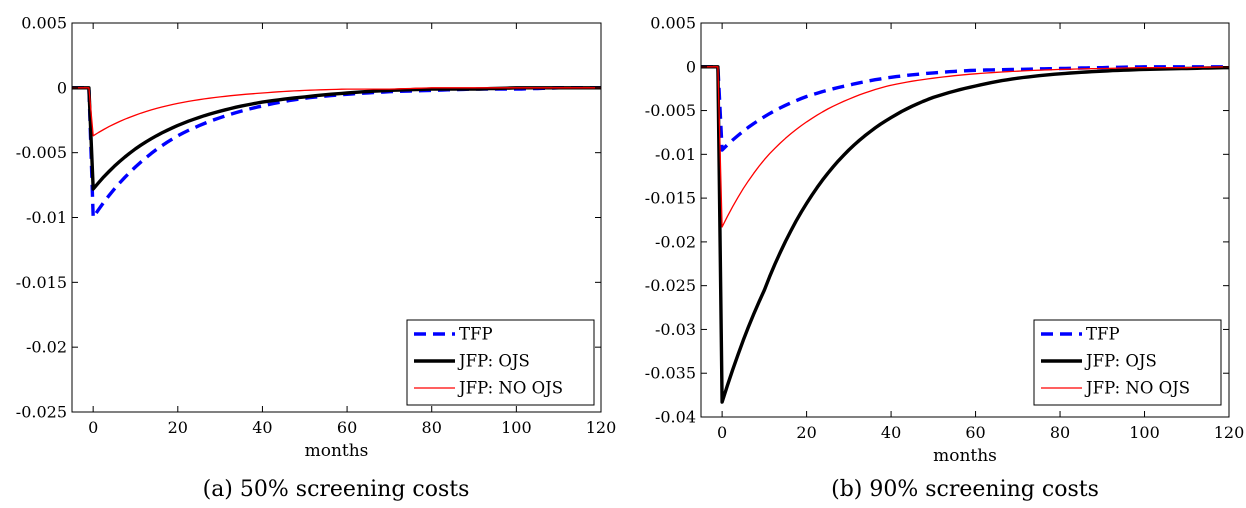 This screenshot has width=1246, height=508. Describe the element at coordinates (675, 417) in the screenshot. I see `y-tick-label: -0.04` at that location.